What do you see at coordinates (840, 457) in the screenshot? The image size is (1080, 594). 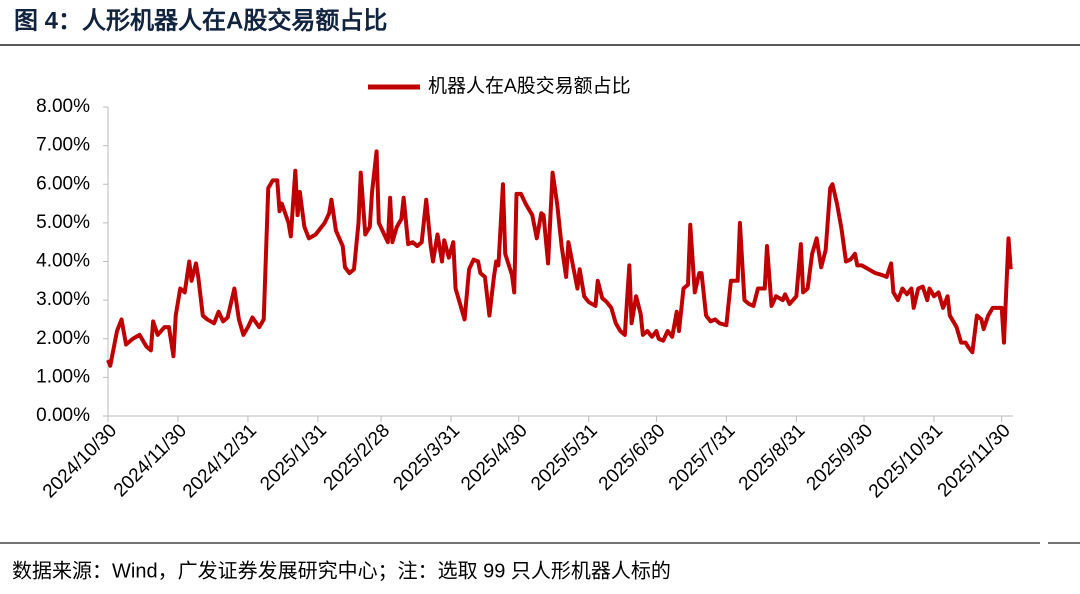 I see `x-tick-label: 2025/9/30` at bounding box center [840, 457].